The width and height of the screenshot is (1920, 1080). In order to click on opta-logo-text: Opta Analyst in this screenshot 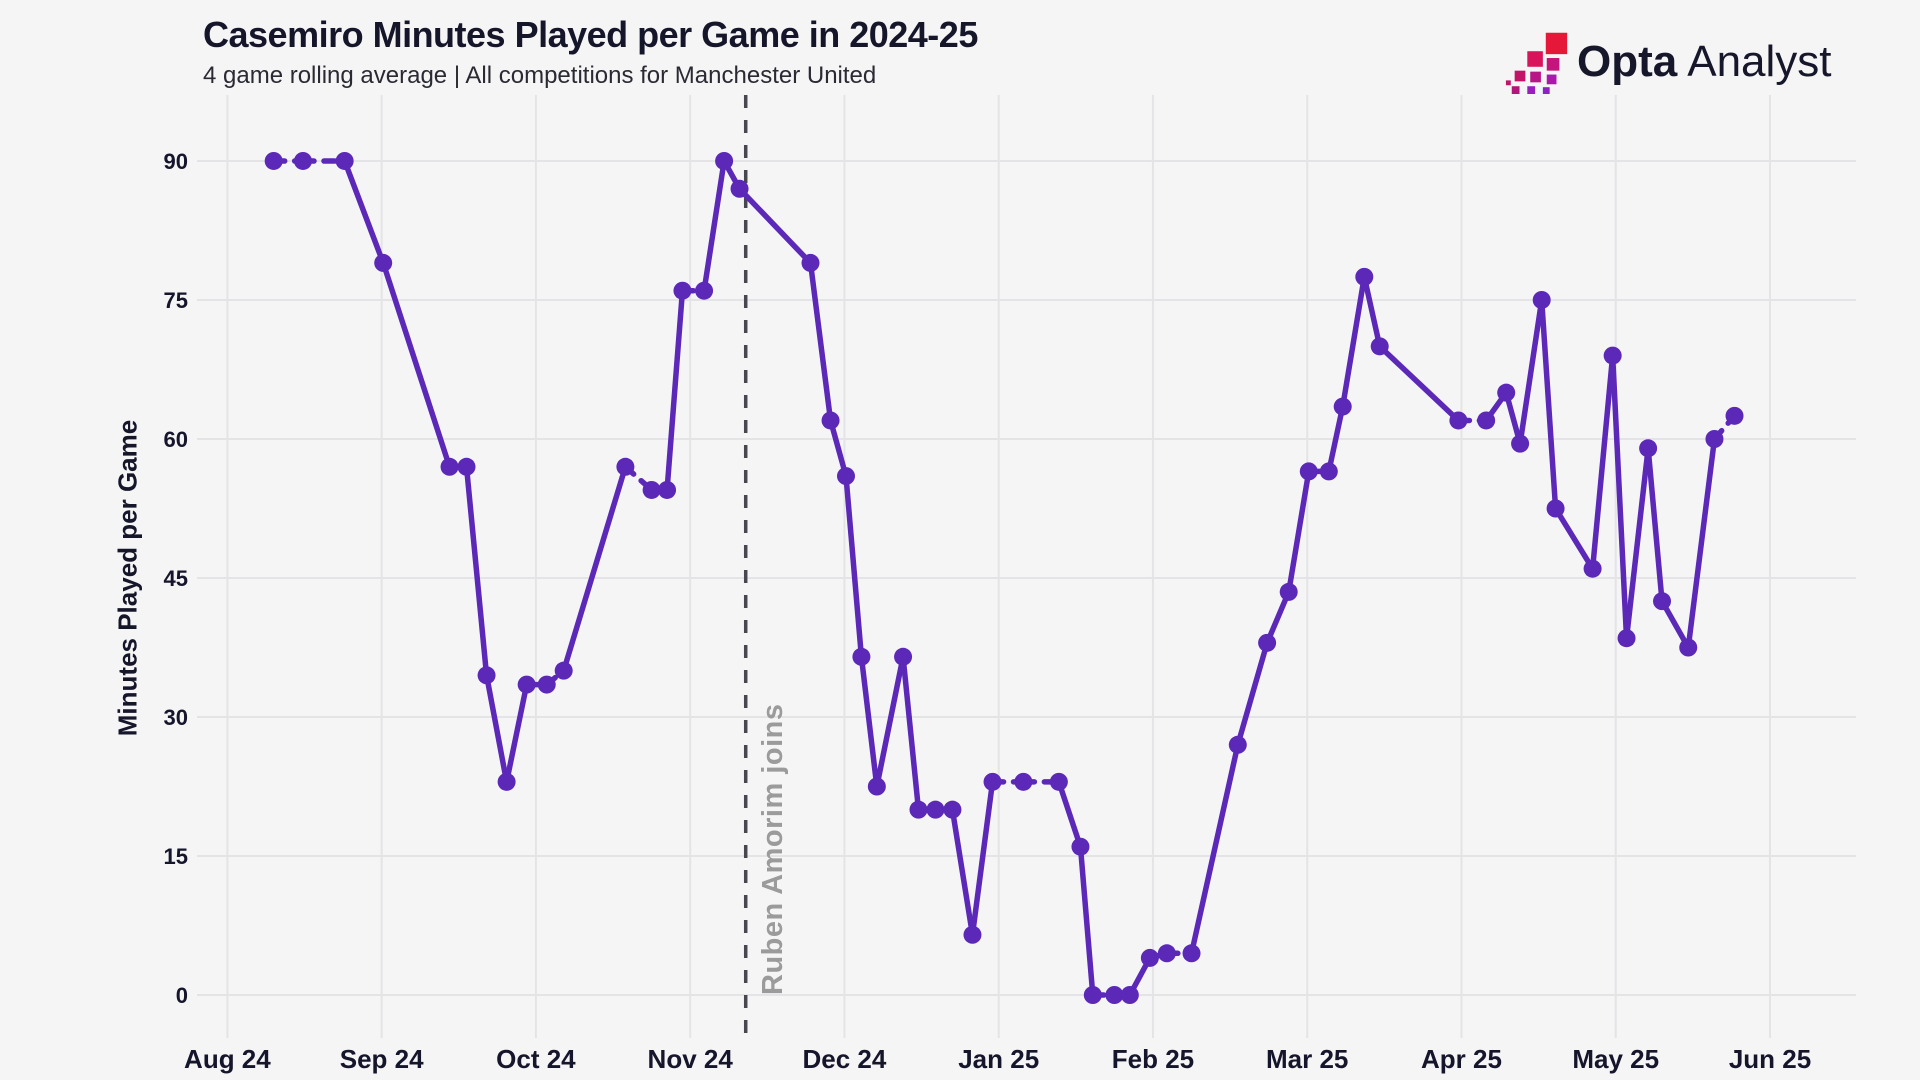, I will do `click(1704, 62)`.